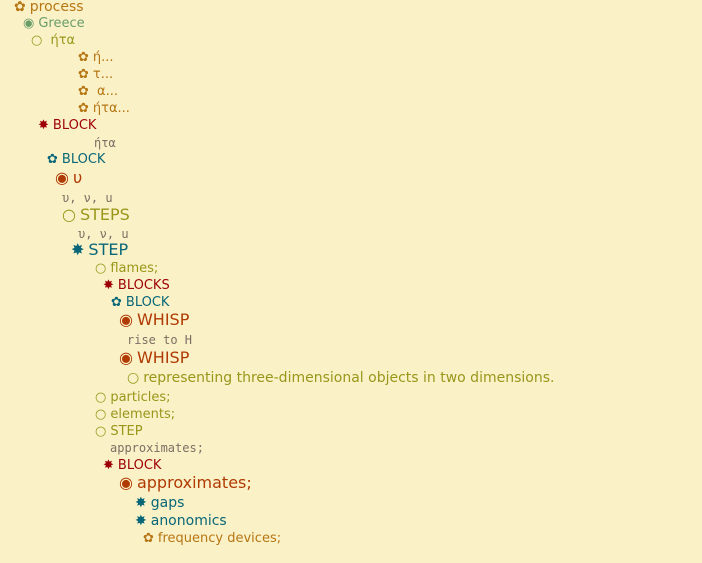  What do you see at coordinates (143, 414) in the screenshot?
I see `node-label: elements;` at bounding box center [143, 414].